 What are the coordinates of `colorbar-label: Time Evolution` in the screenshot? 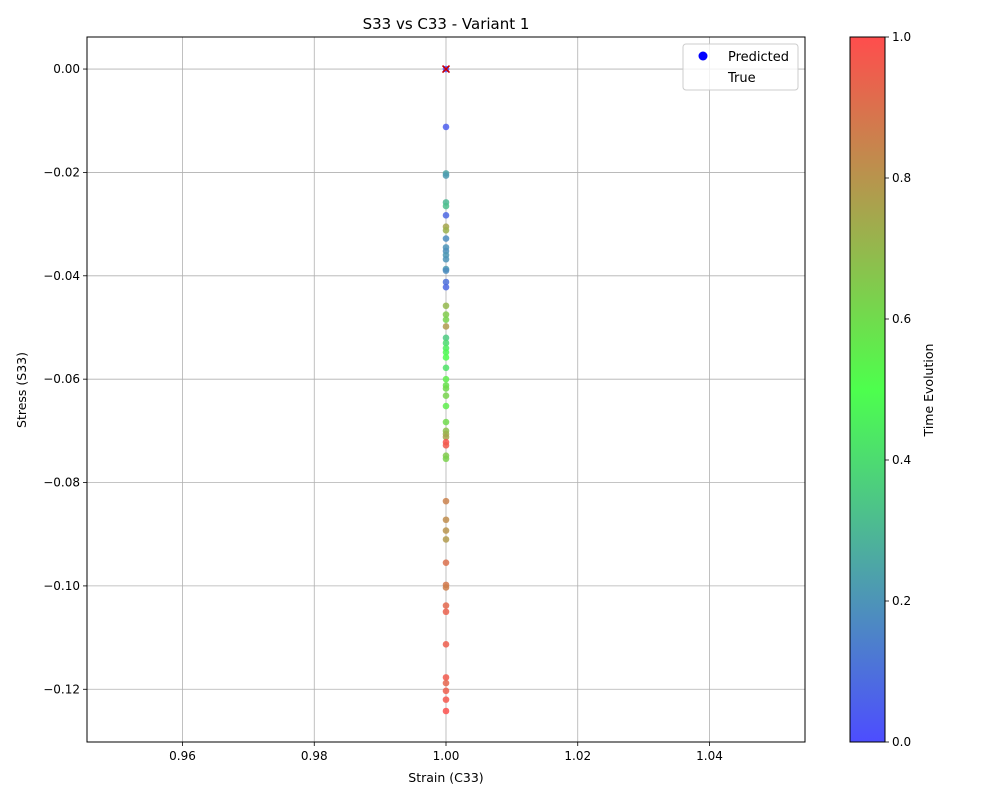 It's located at (928, 391).